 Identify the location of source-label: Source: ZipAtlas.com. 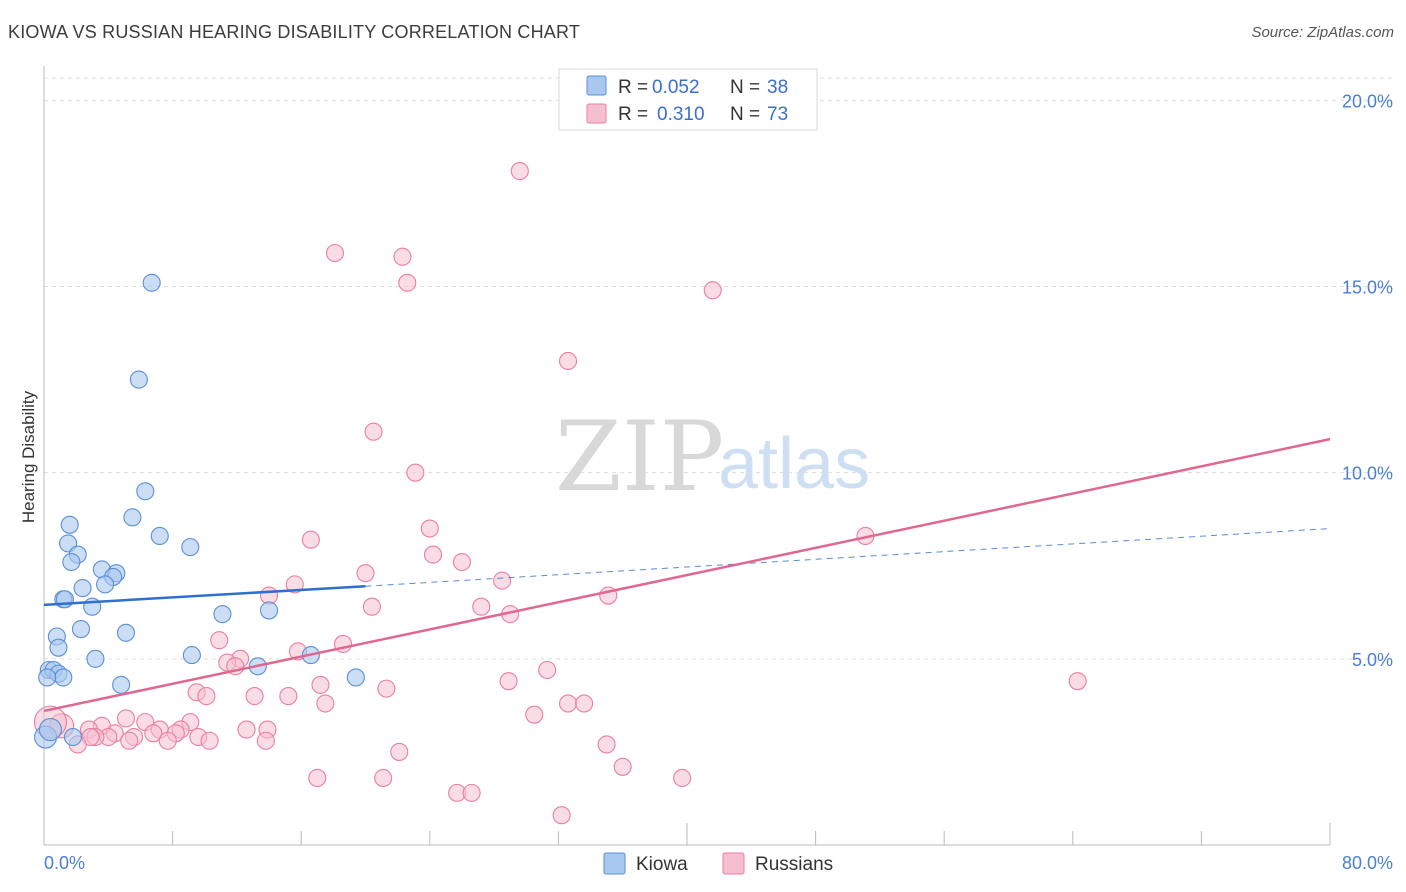
(1322, 32).